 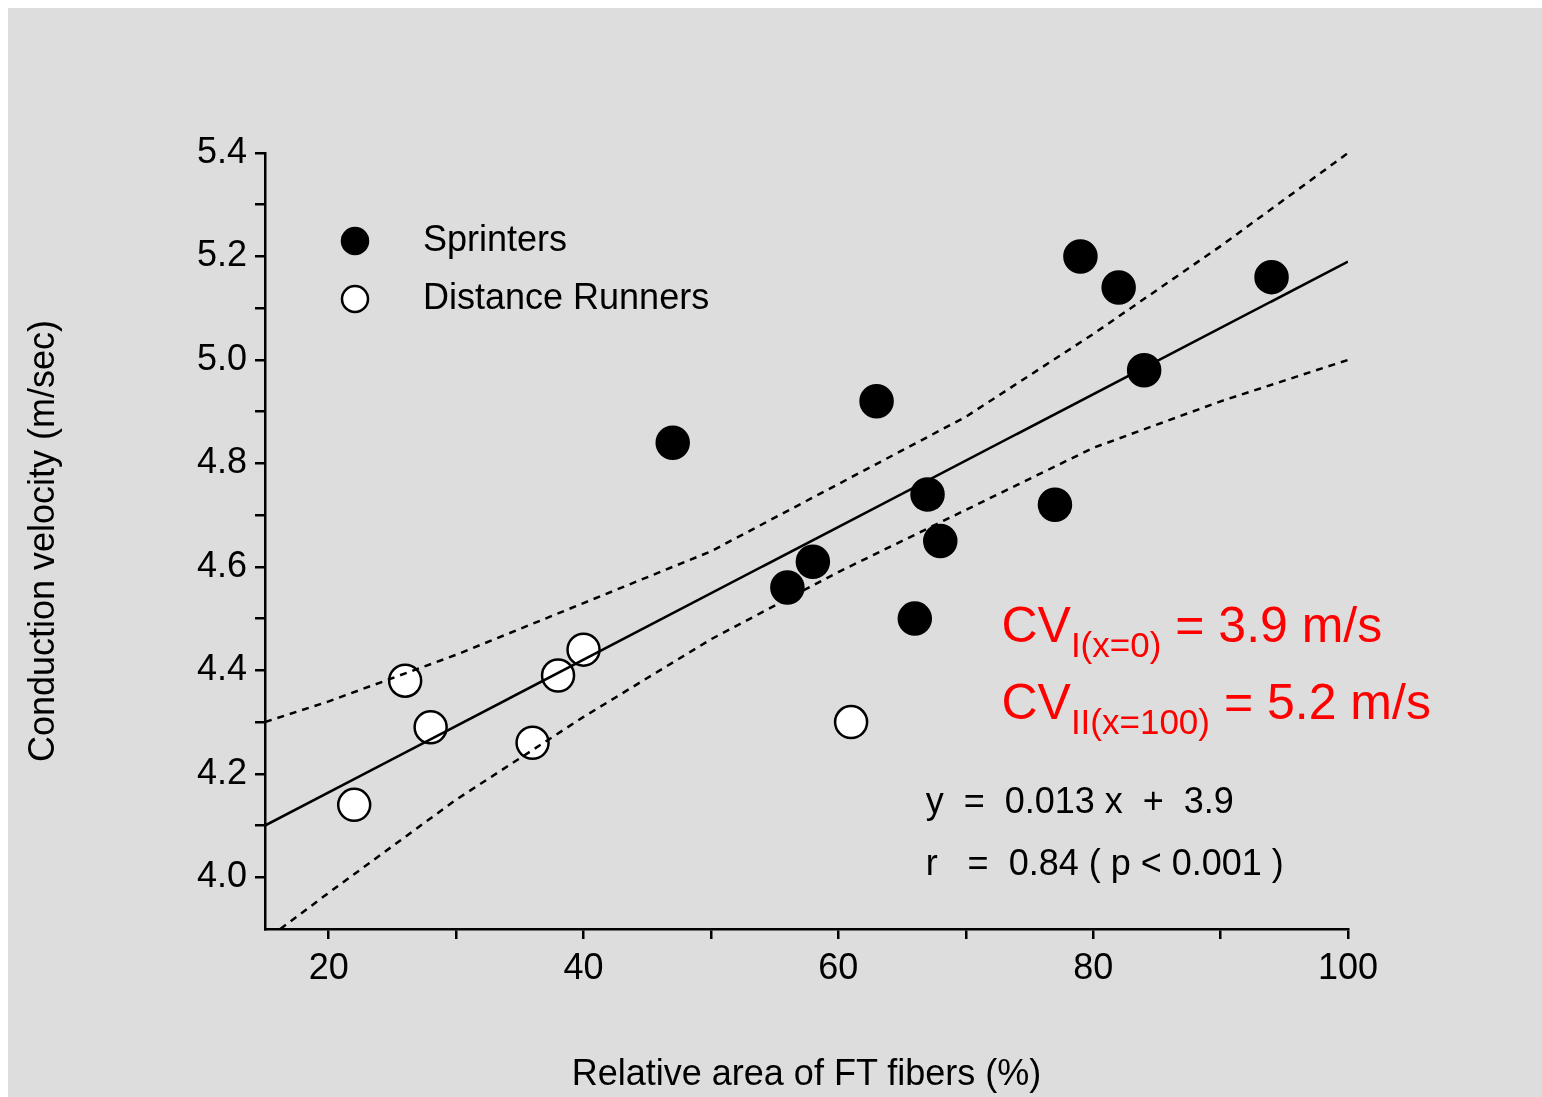 What do you see at coordinates (495, 238) in the screenshot?
I see `legend-label: Sprinters` at bounding box center [495, 238].